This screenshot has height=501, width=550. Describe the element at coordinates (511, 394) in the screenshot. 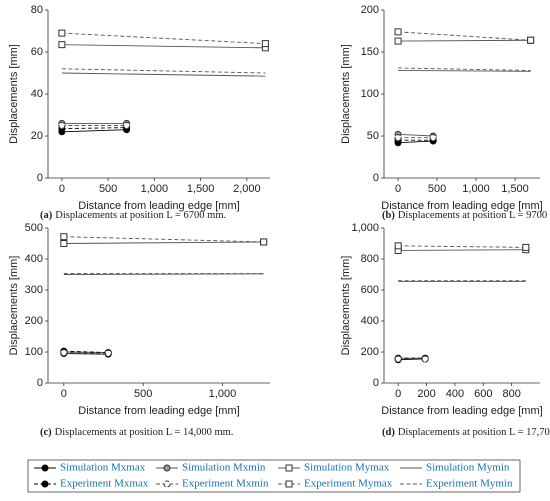

I see `x-tick-label: 800` at that location.